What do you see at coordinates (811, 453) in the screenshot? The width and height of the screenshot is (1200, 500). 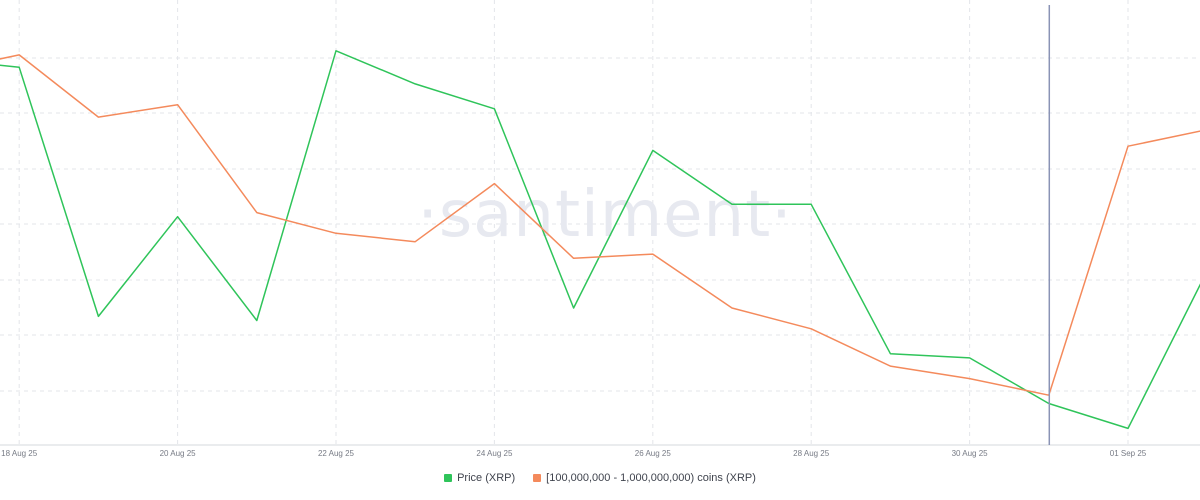 I see `x-tick-label: 28 Aug 25` at bounding box center [811, 453].